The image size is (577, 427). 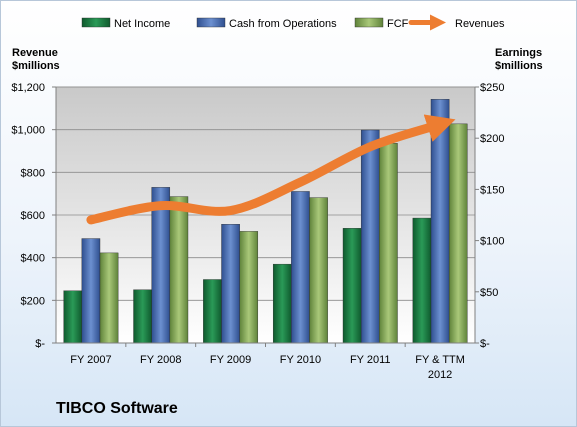 I want to click on legend-cash-from-operations: Cash from Operations, so click(x=266, y=23).